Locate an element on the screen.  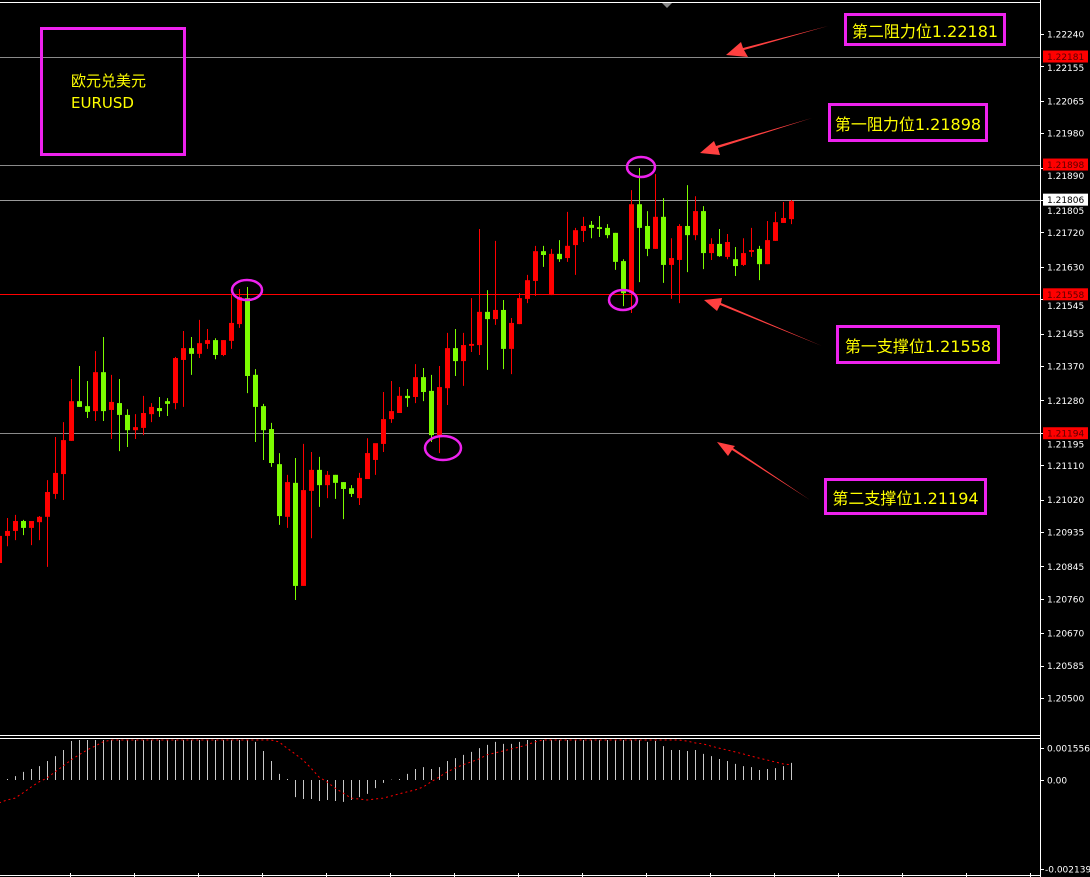
price-tick-label: 1.21110 is located at coordinates (1065, 467).